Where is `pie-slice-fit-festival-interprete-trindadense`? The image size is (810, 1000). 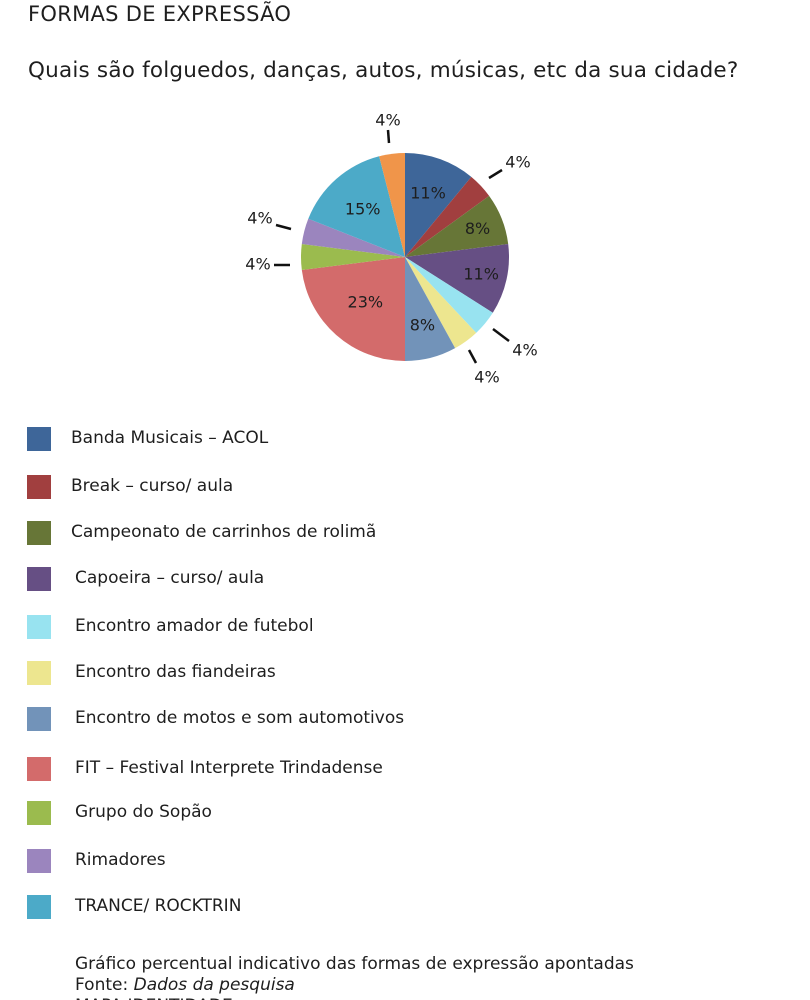 pie-slice-fit-festival-interprete-trindadense is located at coordinates (353, 309).